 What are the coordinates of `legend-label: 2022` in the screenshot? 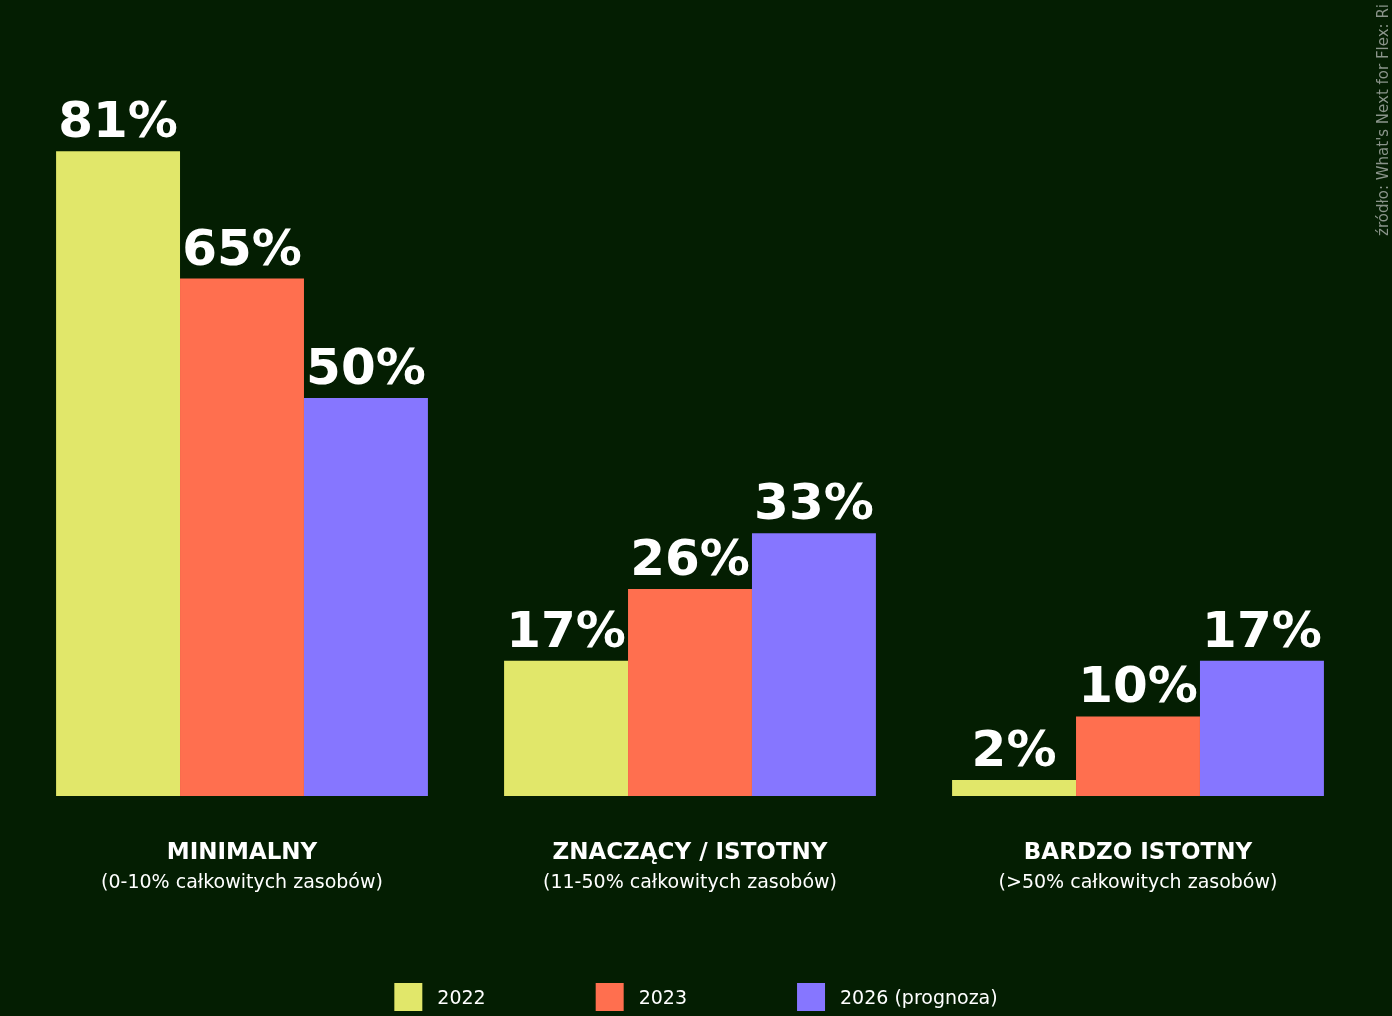 It's located at (461, 997).